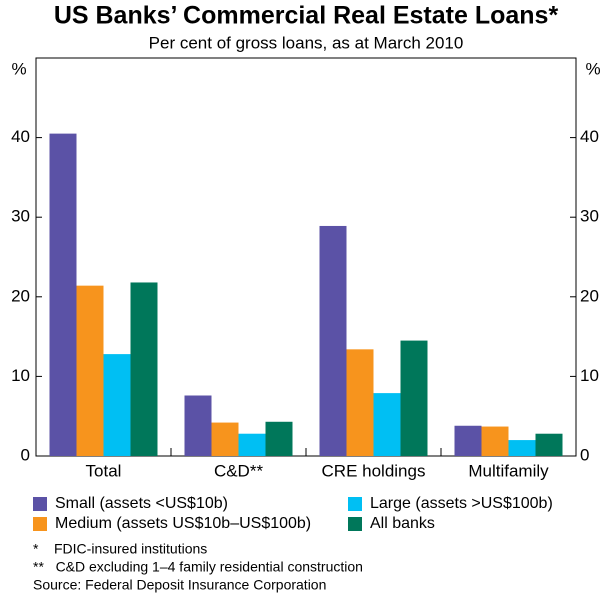  Describe the element at coordinates (584, 454) in the screenshot. I see `y2-tick-label: 0` at that location.